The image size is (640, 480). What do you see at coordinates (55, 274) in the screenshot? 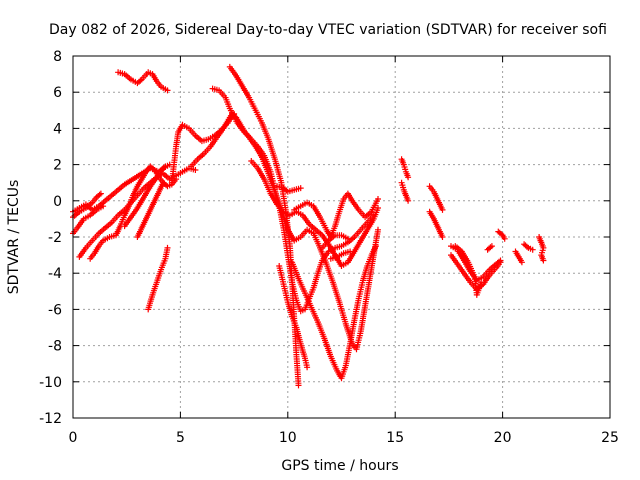
I see `y-tick-label: -4` at bounding box center [55, 274].